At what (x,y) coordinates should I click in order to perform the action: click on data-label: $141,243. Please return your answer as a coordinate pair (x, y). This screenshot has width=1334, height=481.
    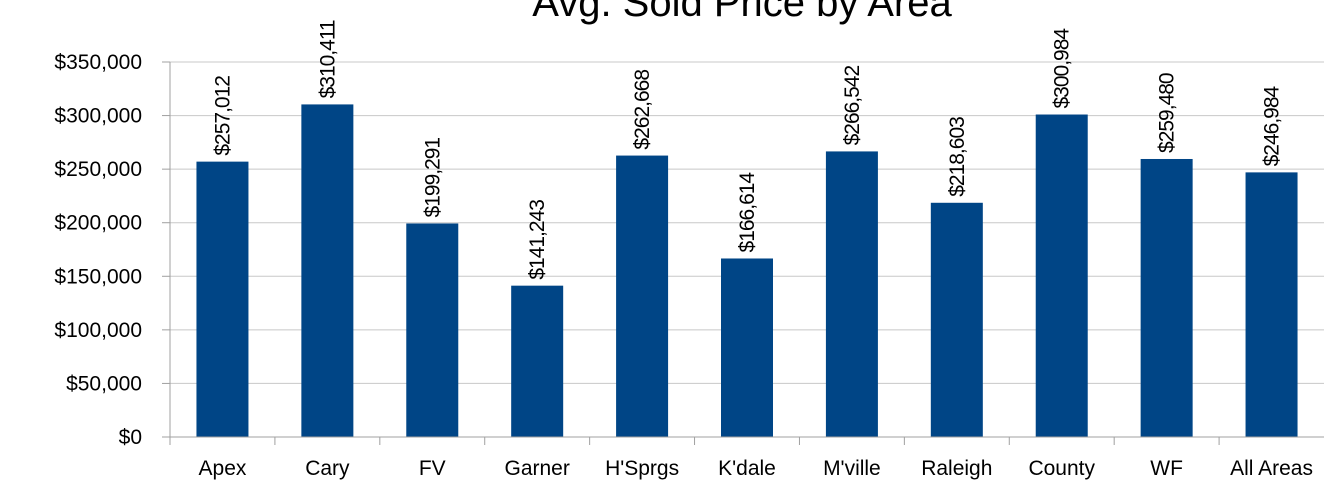
    Looking at the image, I should click on (537, 240).